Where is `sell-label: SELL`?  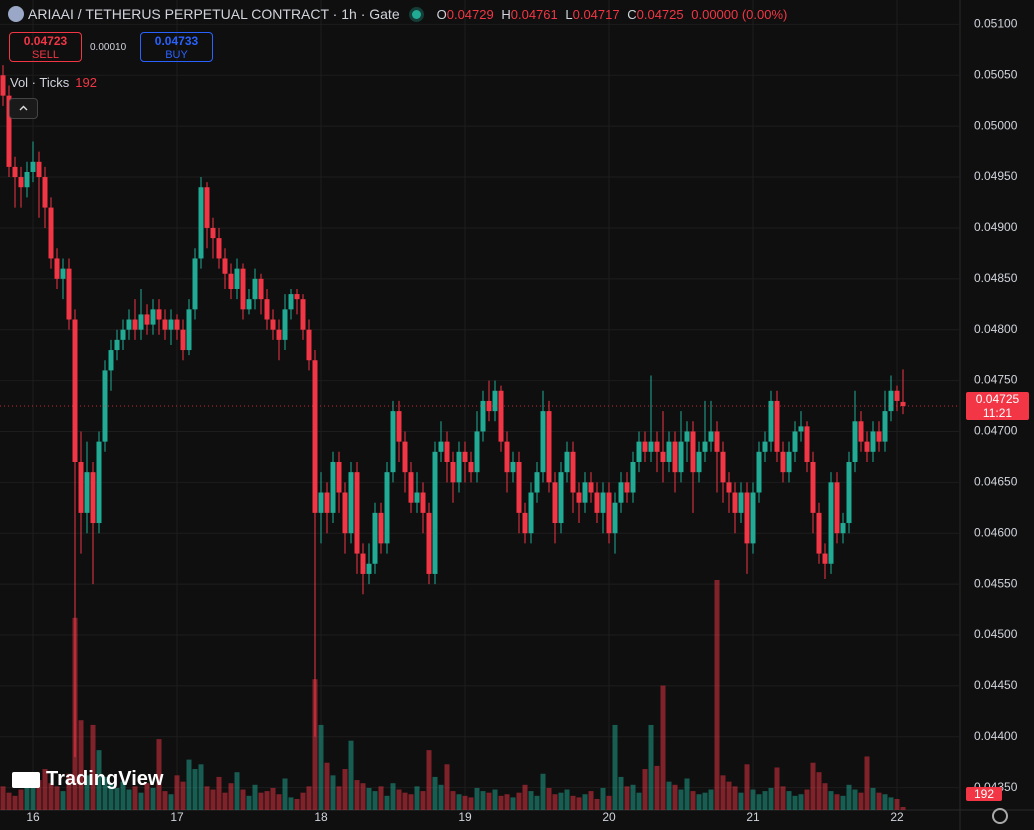 sell-label: SELL is located at coordinates (45, 55).